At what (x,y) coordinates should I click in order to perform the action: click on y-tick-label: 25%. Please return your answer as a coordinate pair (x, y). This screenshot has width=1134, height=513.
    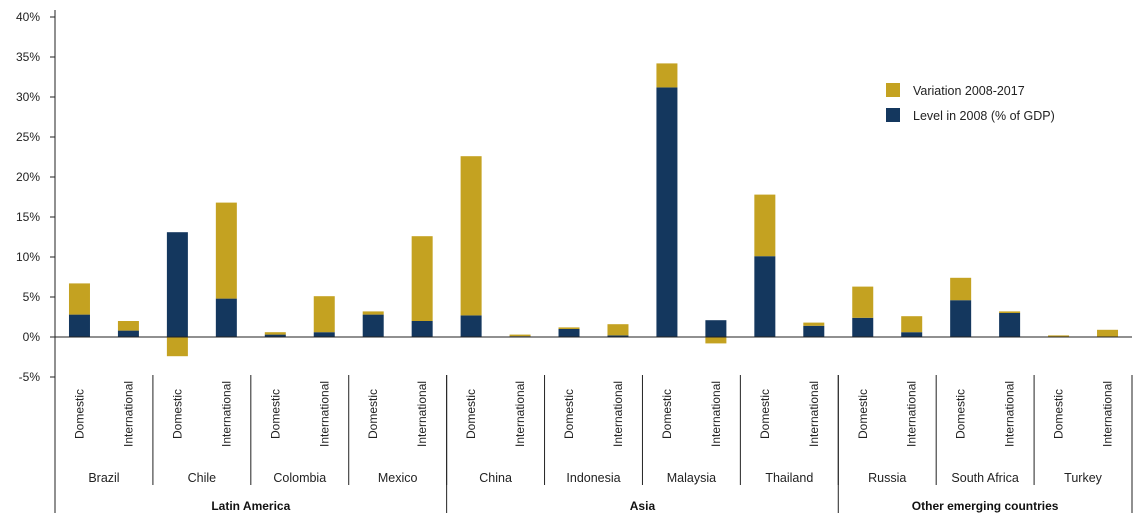
    Looking at the image, I should click on (28, 137).